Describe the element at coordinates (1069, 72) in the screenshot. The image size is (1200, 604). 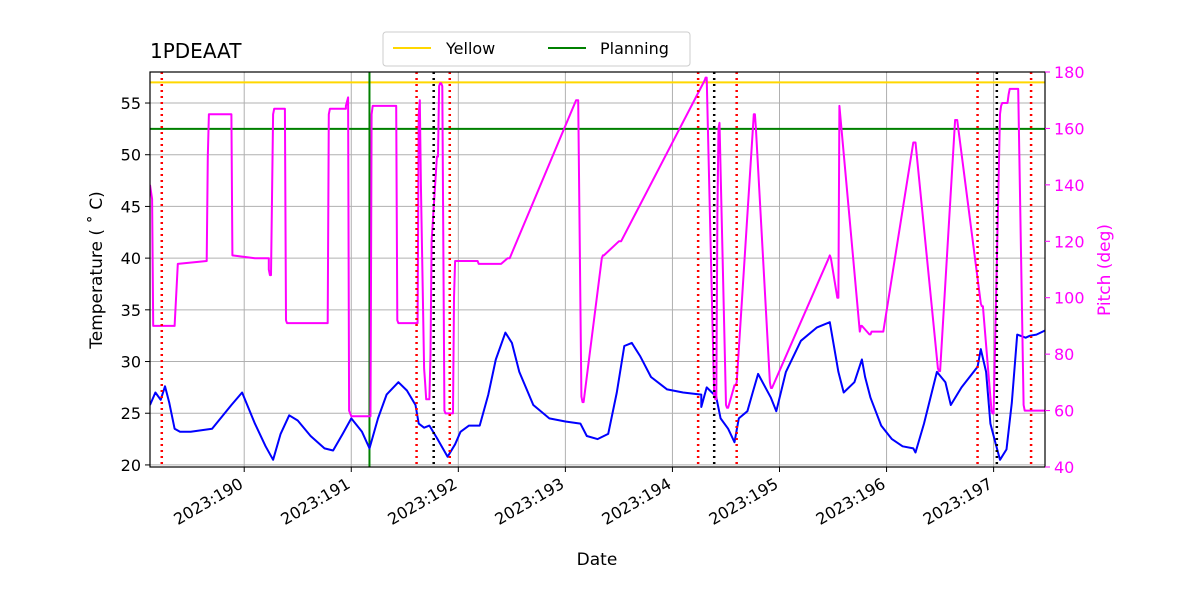
I see `y-right-tick-label: 180` at that location.